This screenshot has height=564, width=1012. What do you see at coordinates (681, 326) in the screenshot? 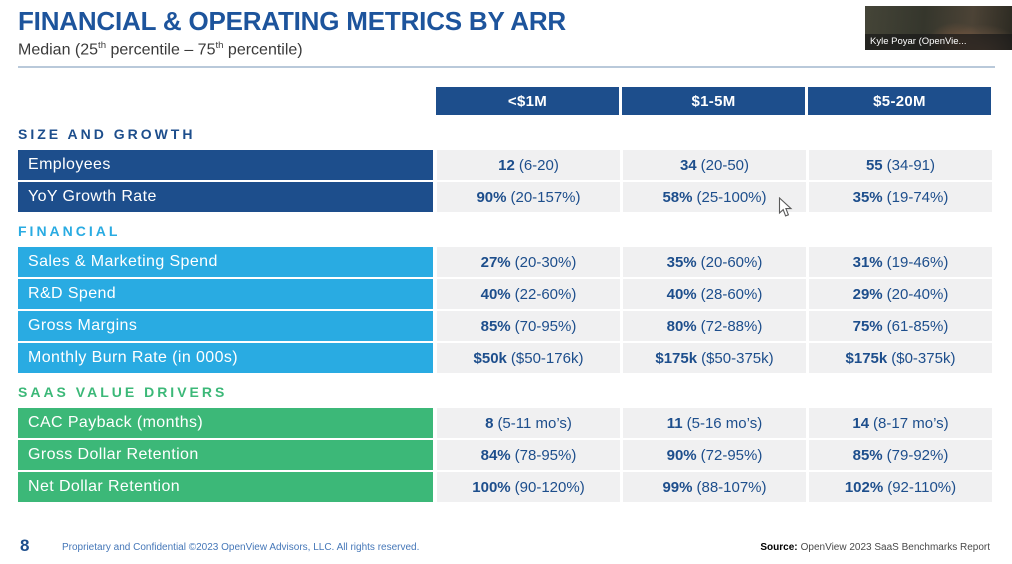
I see `median-value: 80%` at bounding box center [681, 326].